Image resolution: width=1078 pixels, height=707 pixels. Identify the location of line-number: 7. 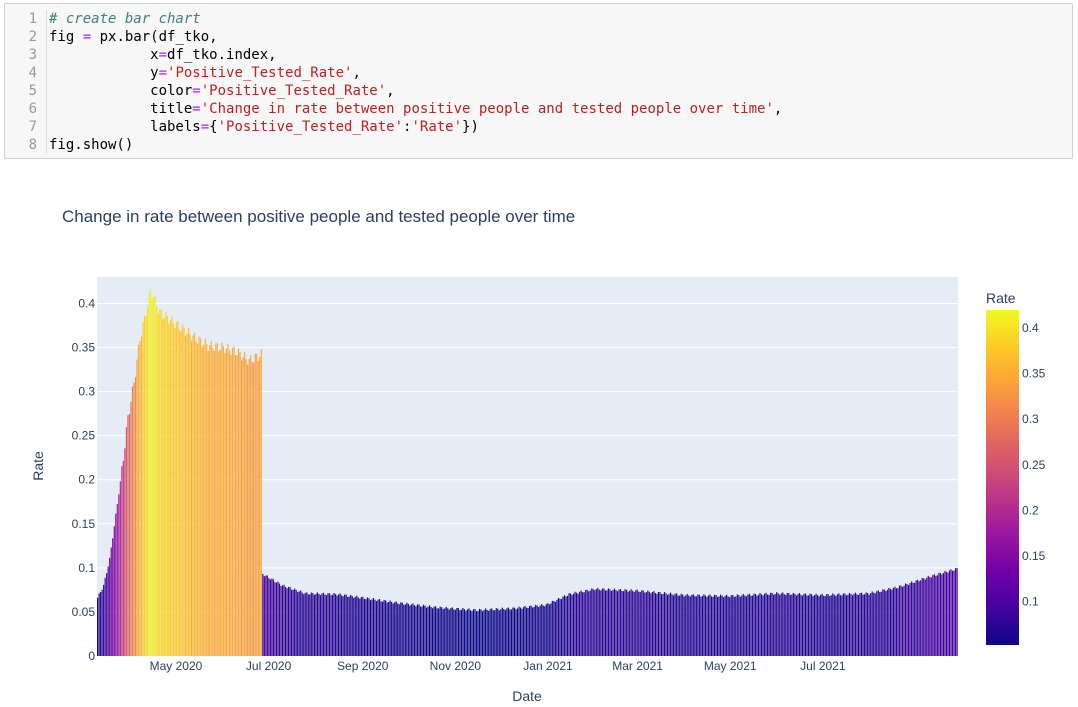
(32, 127).